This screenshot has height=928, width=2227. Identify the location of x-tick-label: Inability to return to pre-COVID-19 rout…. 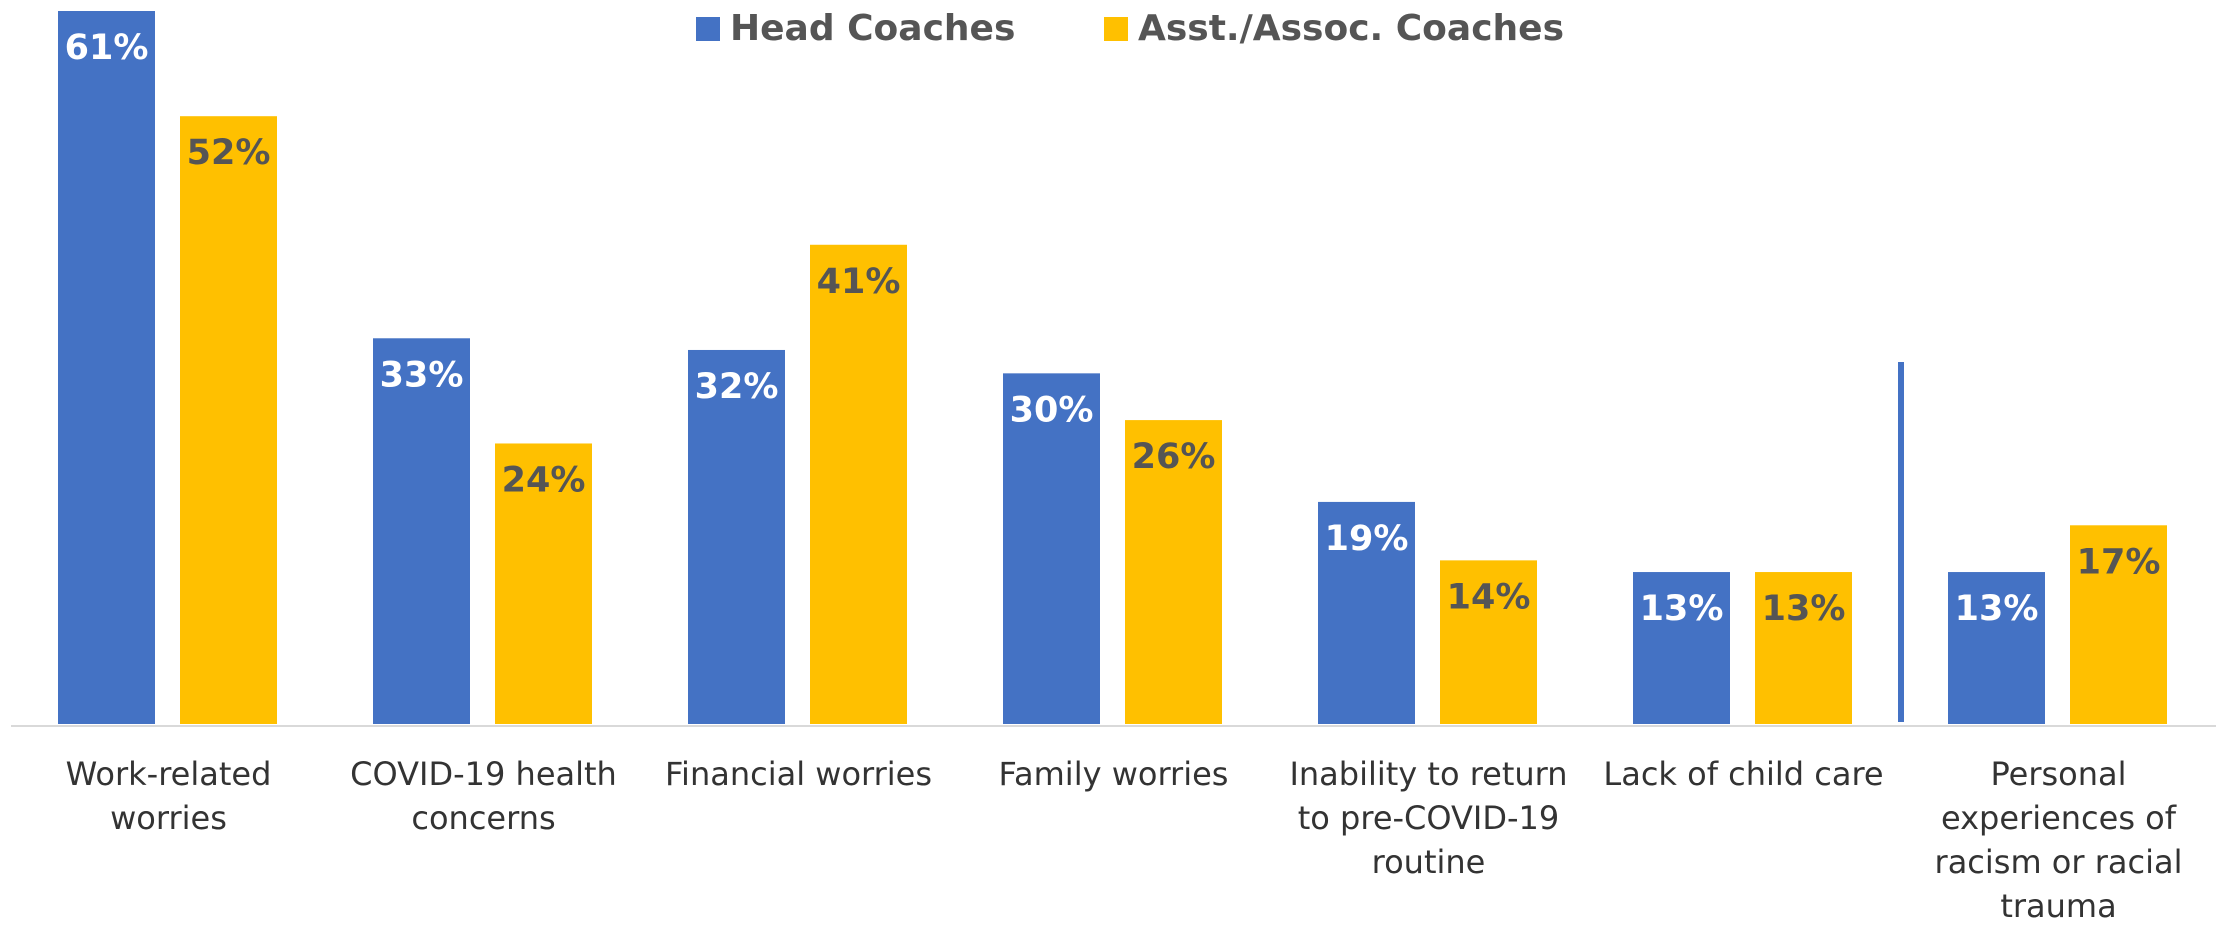
(1428, 818).